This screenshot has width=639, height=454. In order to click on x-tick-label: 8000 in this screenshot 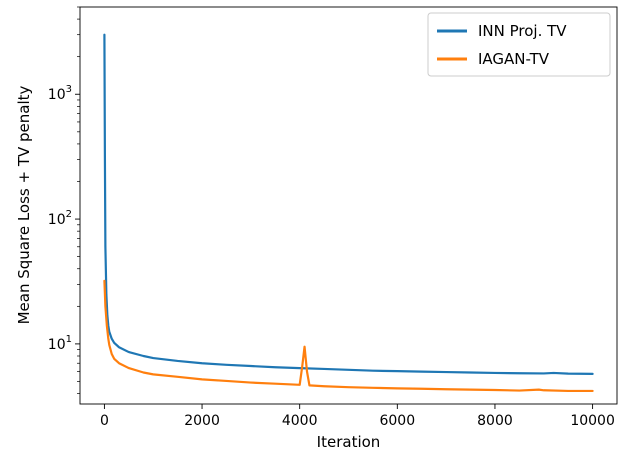, I will do `click(495, 421)`.